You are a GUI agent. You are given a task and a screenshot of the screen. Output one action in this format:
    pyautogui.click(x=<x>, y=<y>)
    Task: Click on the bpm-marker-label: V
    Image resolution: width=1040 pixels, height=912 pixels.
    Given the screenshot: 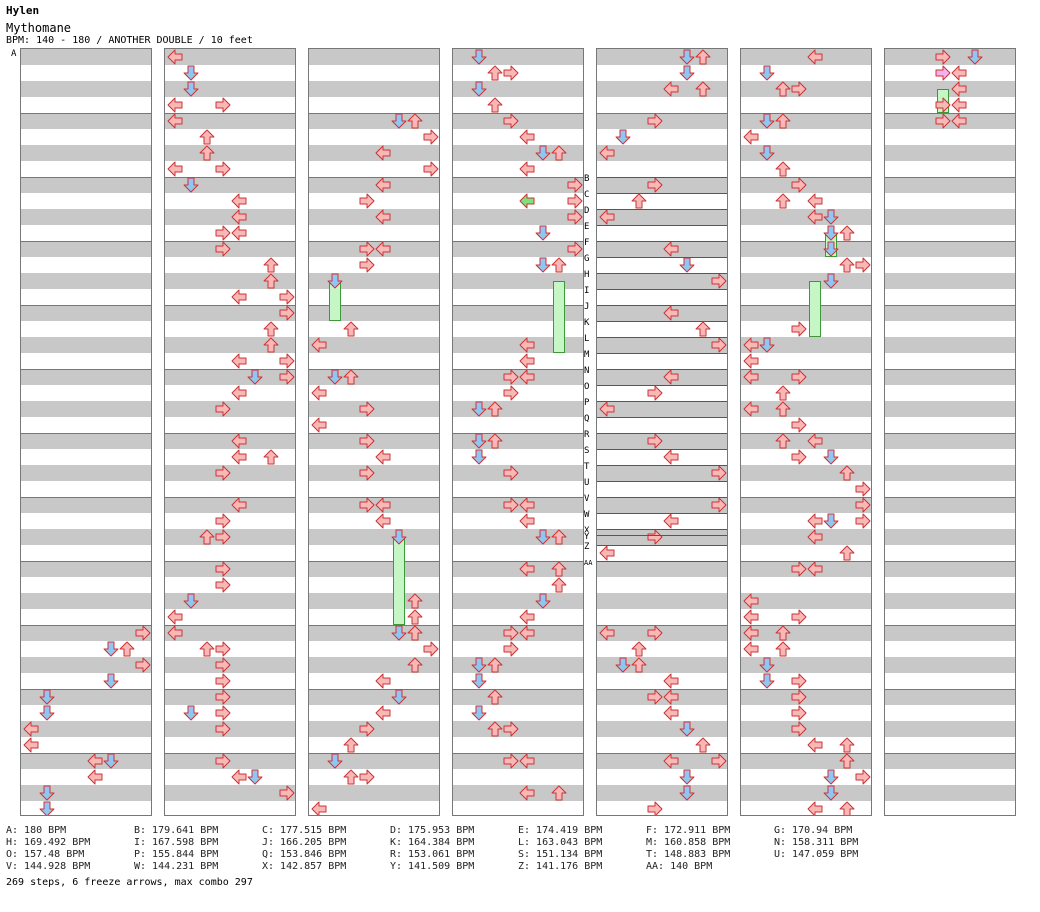 What is the action you would take?
    pyautogui.click(x=587, y=499)
    